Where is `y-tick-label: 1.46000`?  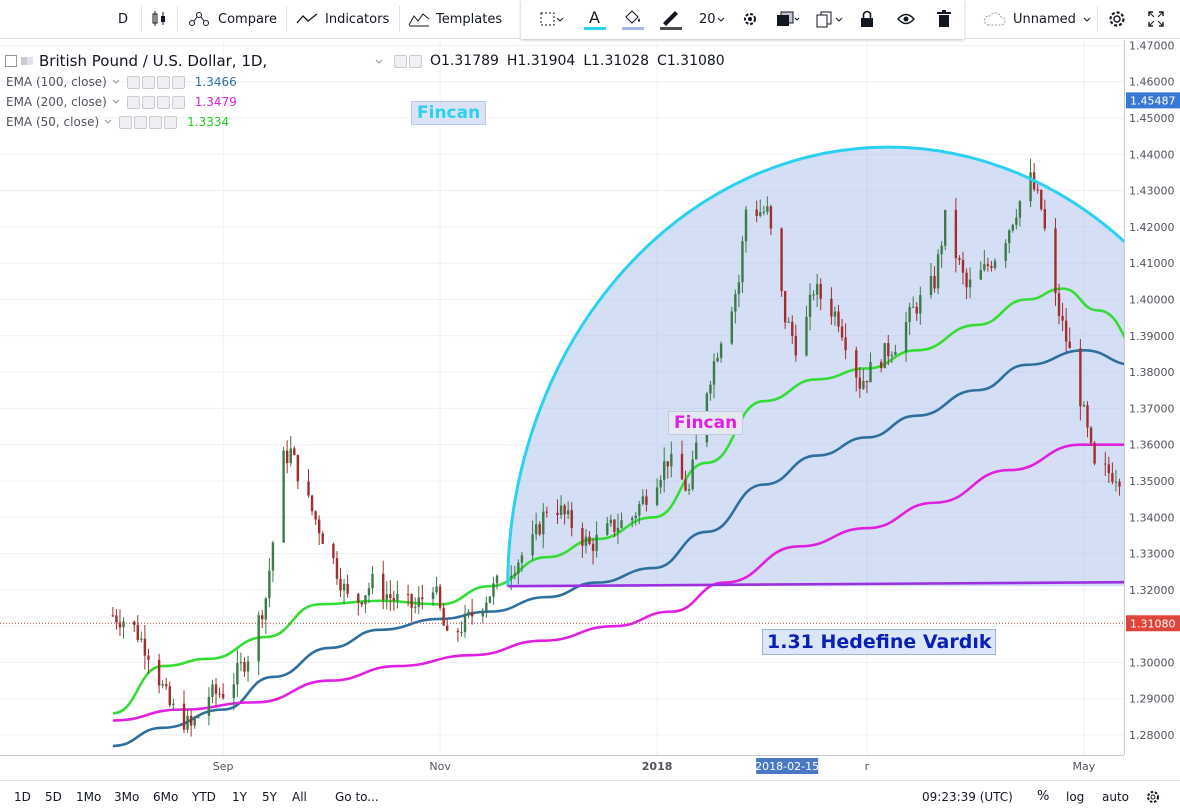 y-tick-label: 1.46000 is located at coordinates (1152, 82).